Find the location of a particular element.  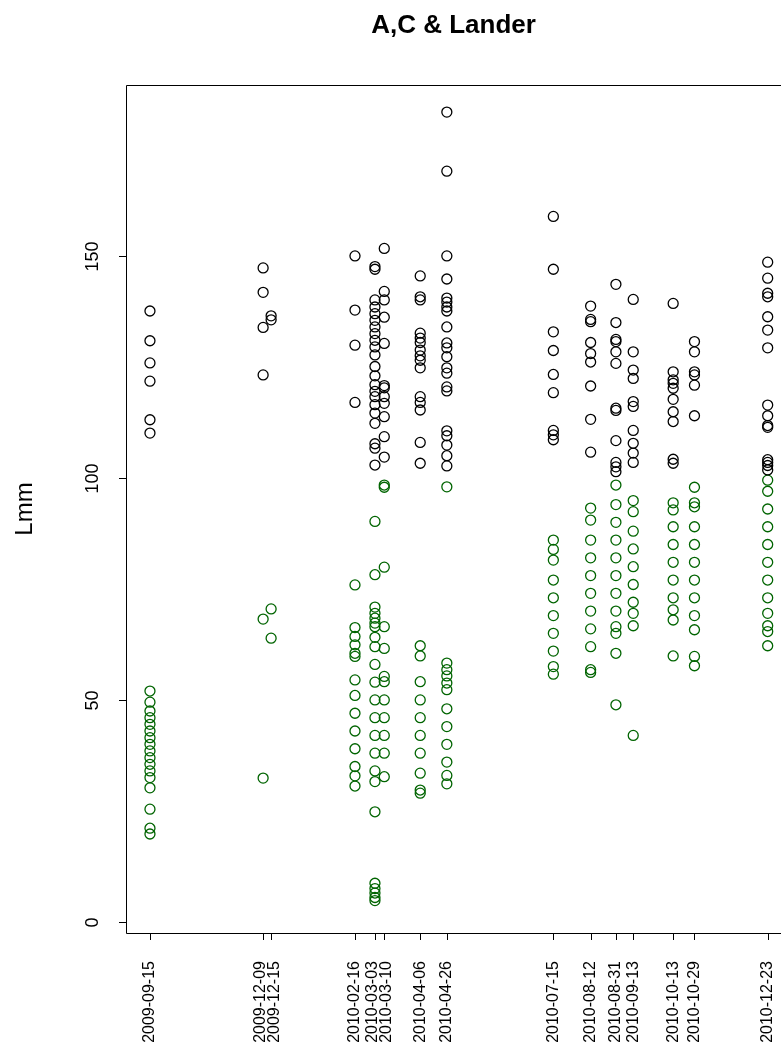

x-tick-label: 2010-07-15 is located at coordinates (552, 1001).